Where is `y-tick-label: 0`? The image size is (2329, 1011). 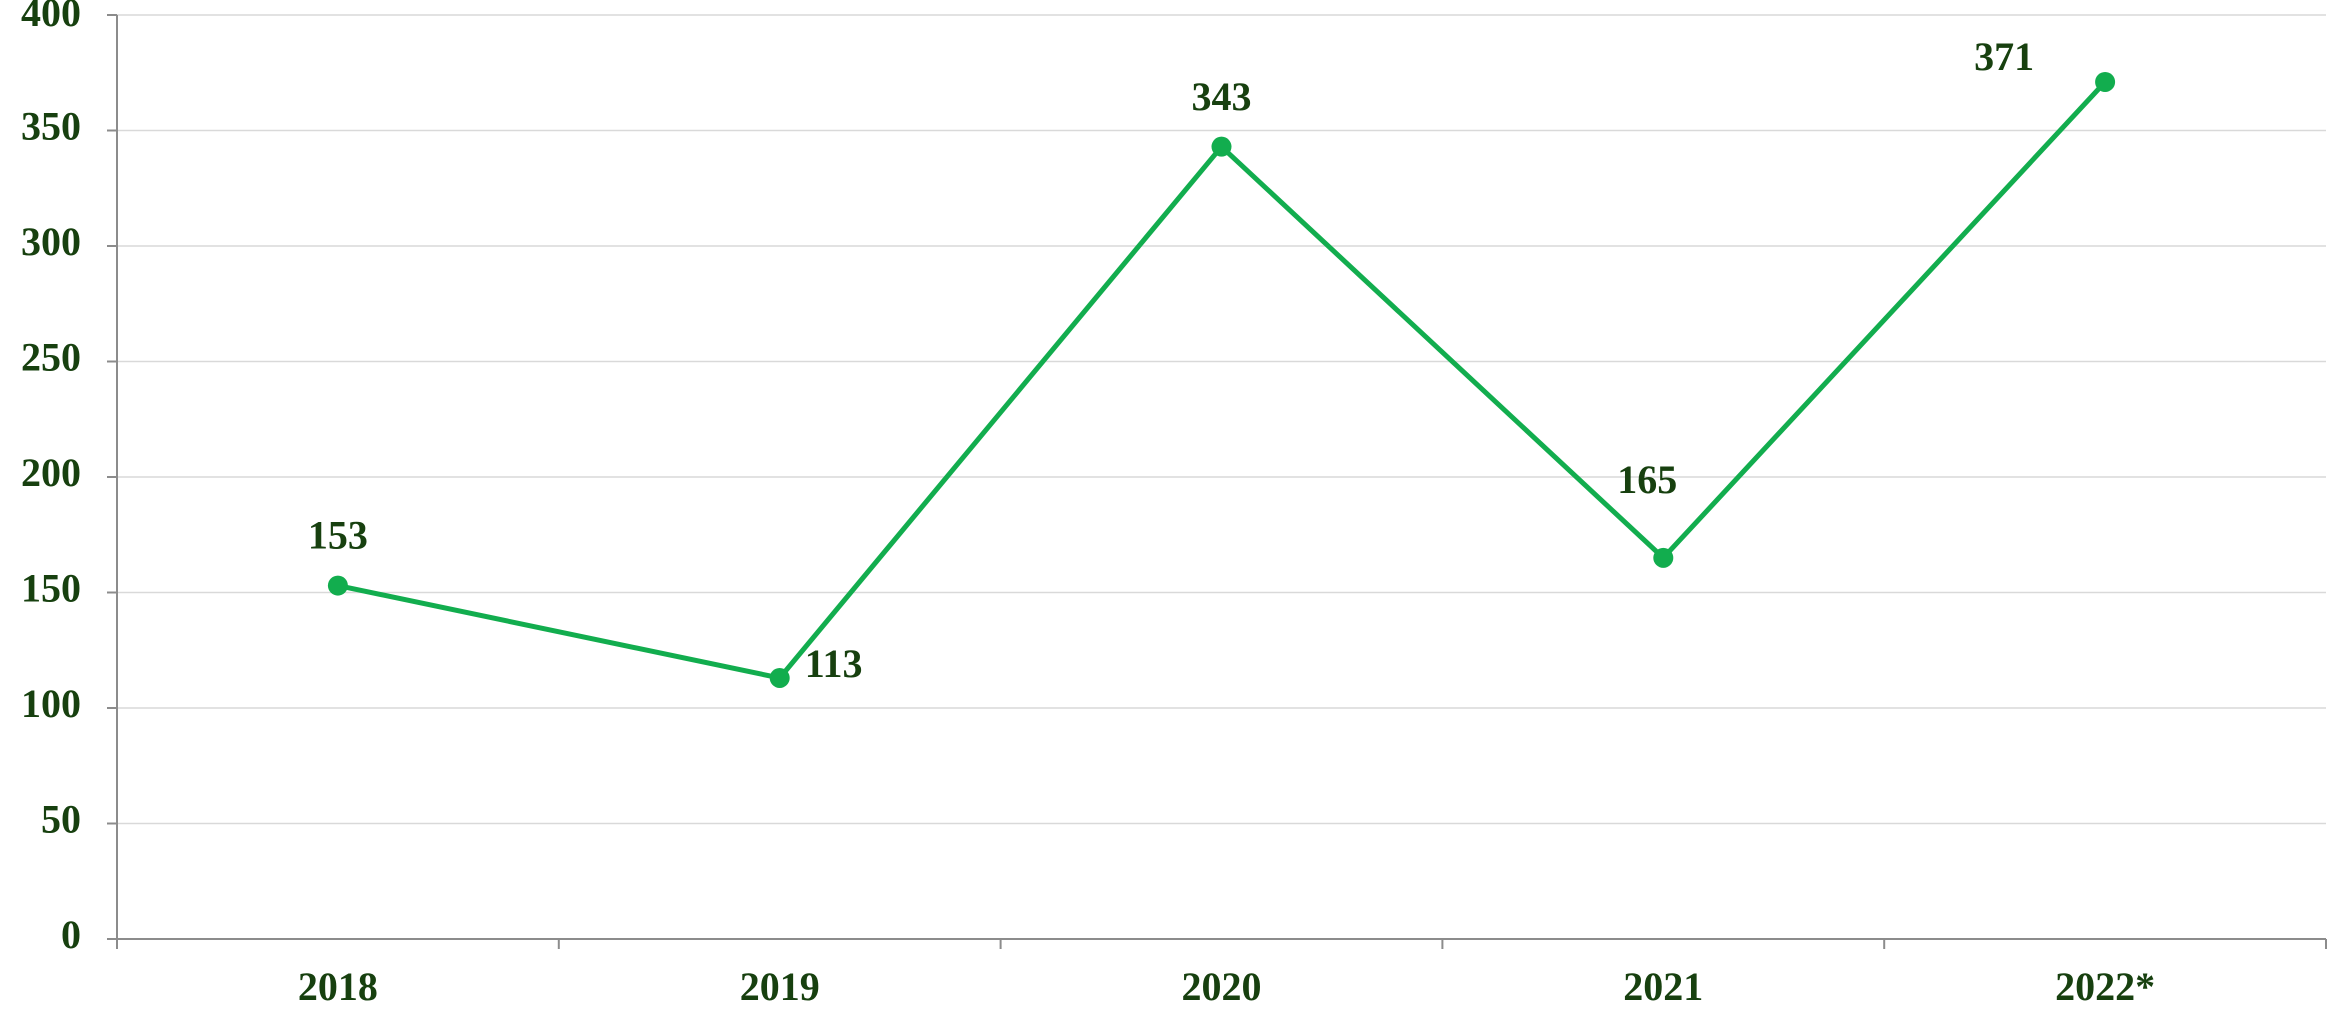
y-tick-label: 0 is located at coordinates (71, 934).